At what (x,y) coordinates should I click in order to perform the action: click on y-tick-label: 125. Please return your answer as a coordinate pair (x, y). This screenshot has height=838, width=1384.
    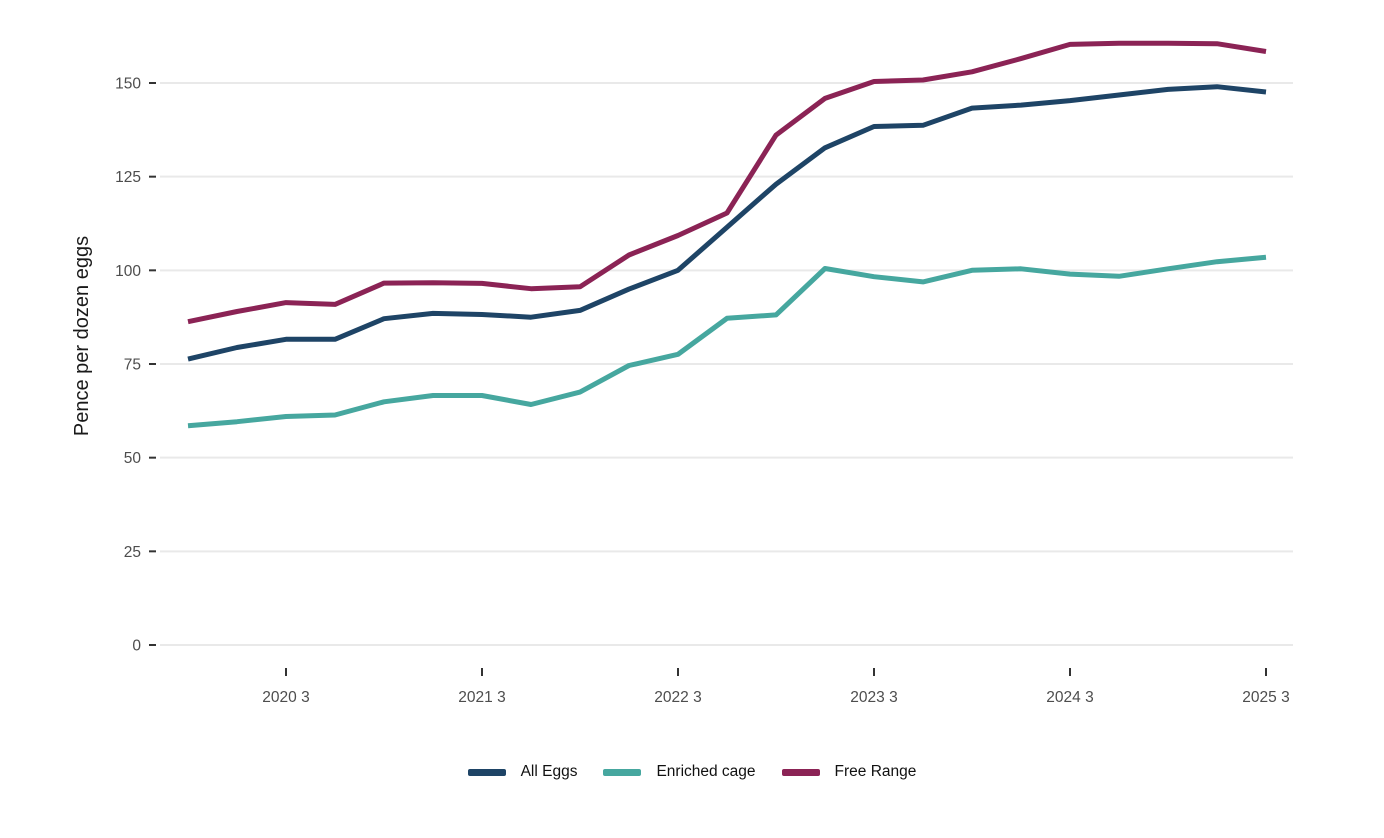
    Looking at the image, I should click on (128, 177).